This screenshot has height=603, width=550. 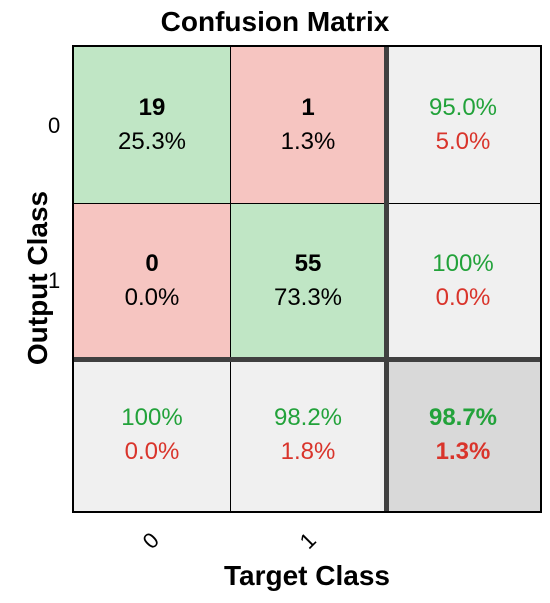 I want to click on cell-0-0-percent: 25.3%, so click(x=152, y=141).